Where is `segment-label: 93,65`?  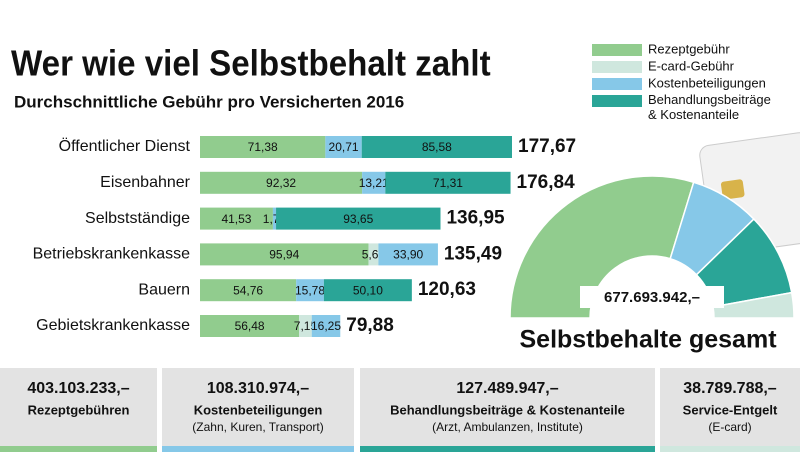
segment-label: 93,65 is located at coordinates (358, 219).